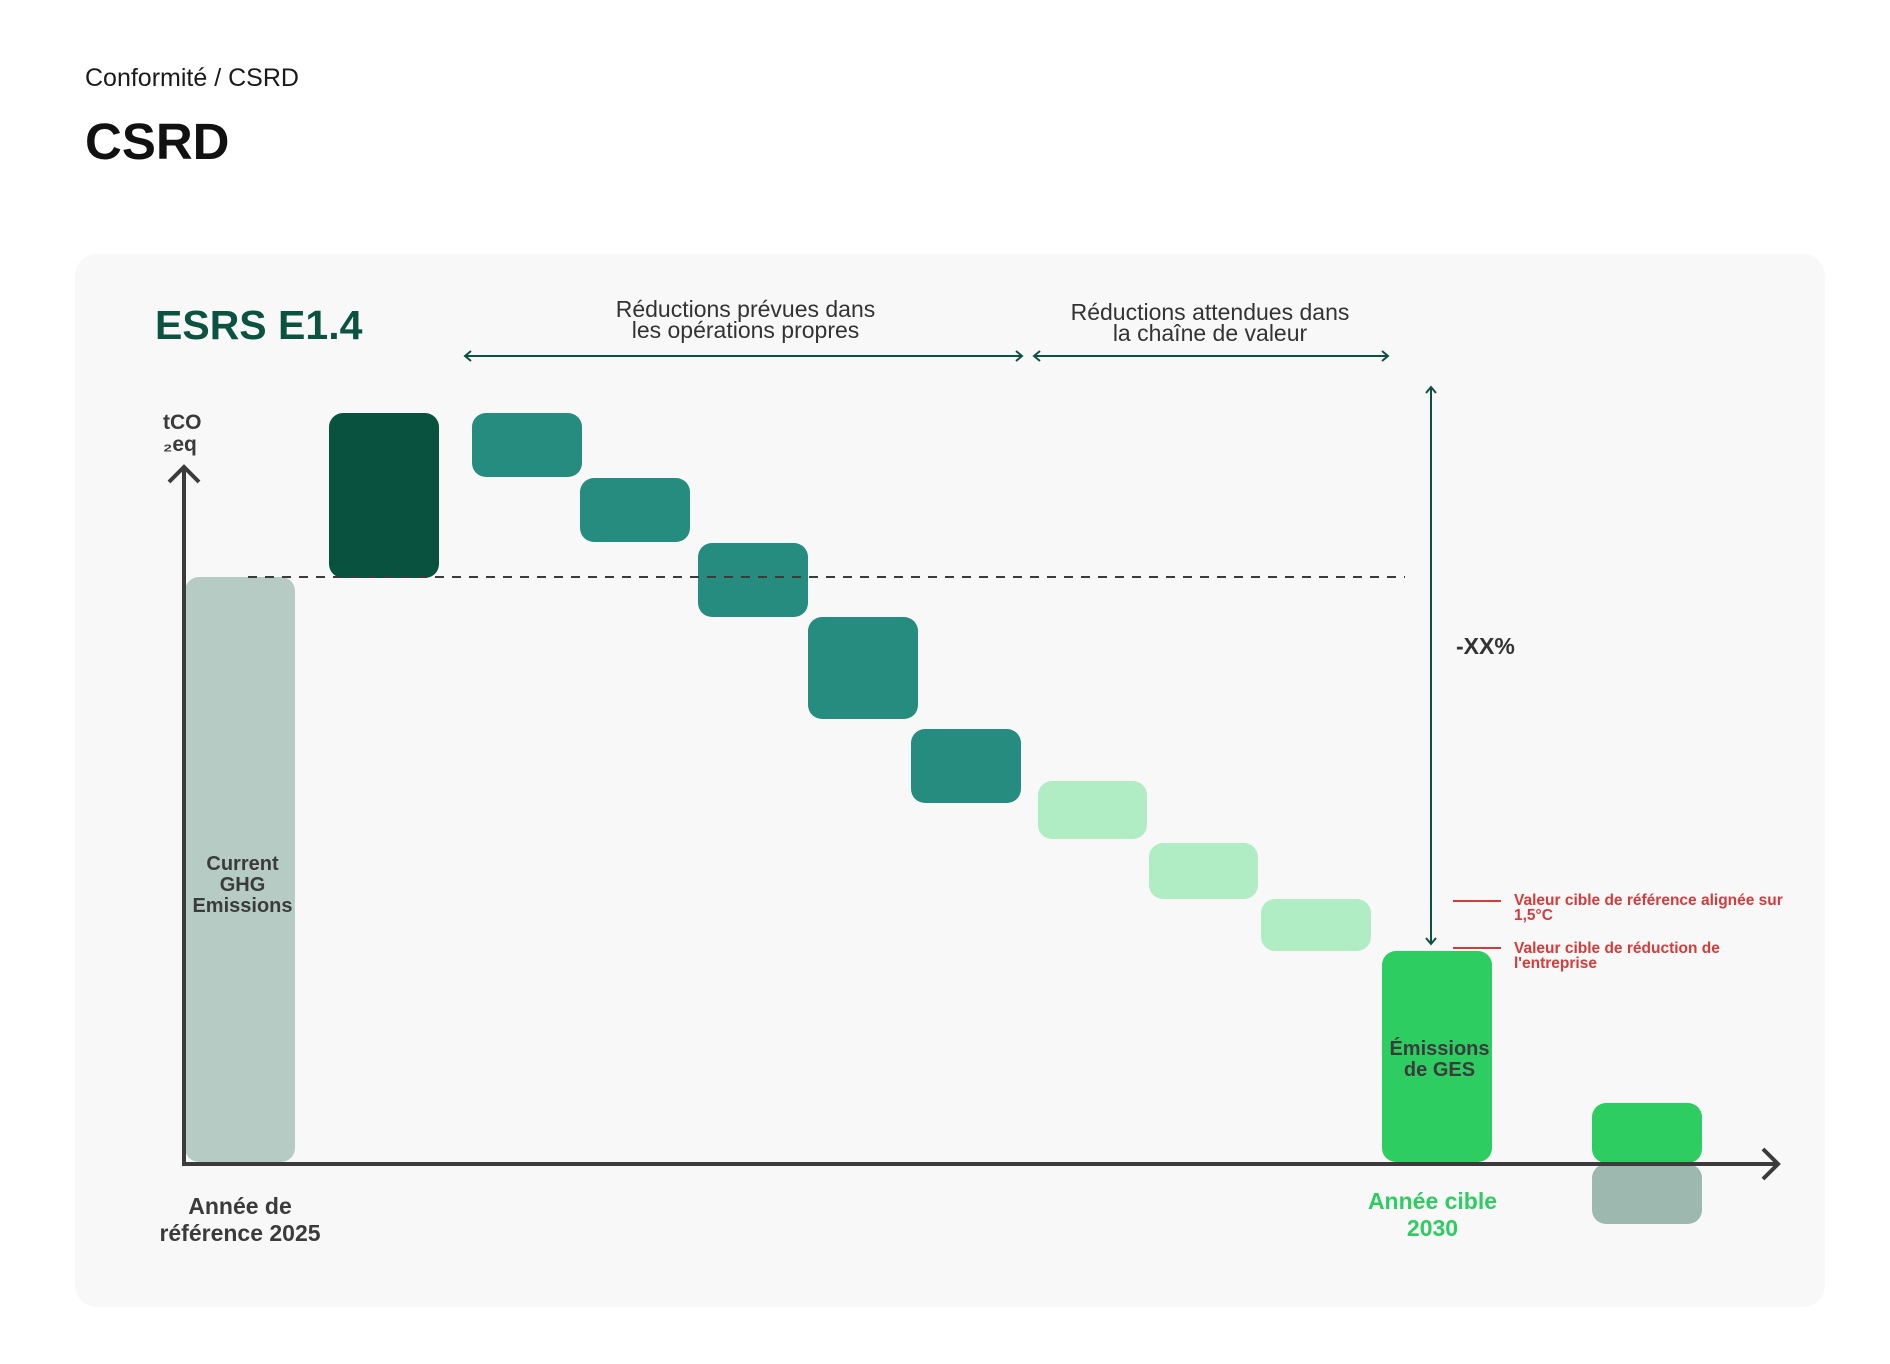 The height and width of the screenshot is (1364, 1890). Describe the element at coordinates (1771, 1164) in the screenshot. I see `x-axis-arrow` at that location.